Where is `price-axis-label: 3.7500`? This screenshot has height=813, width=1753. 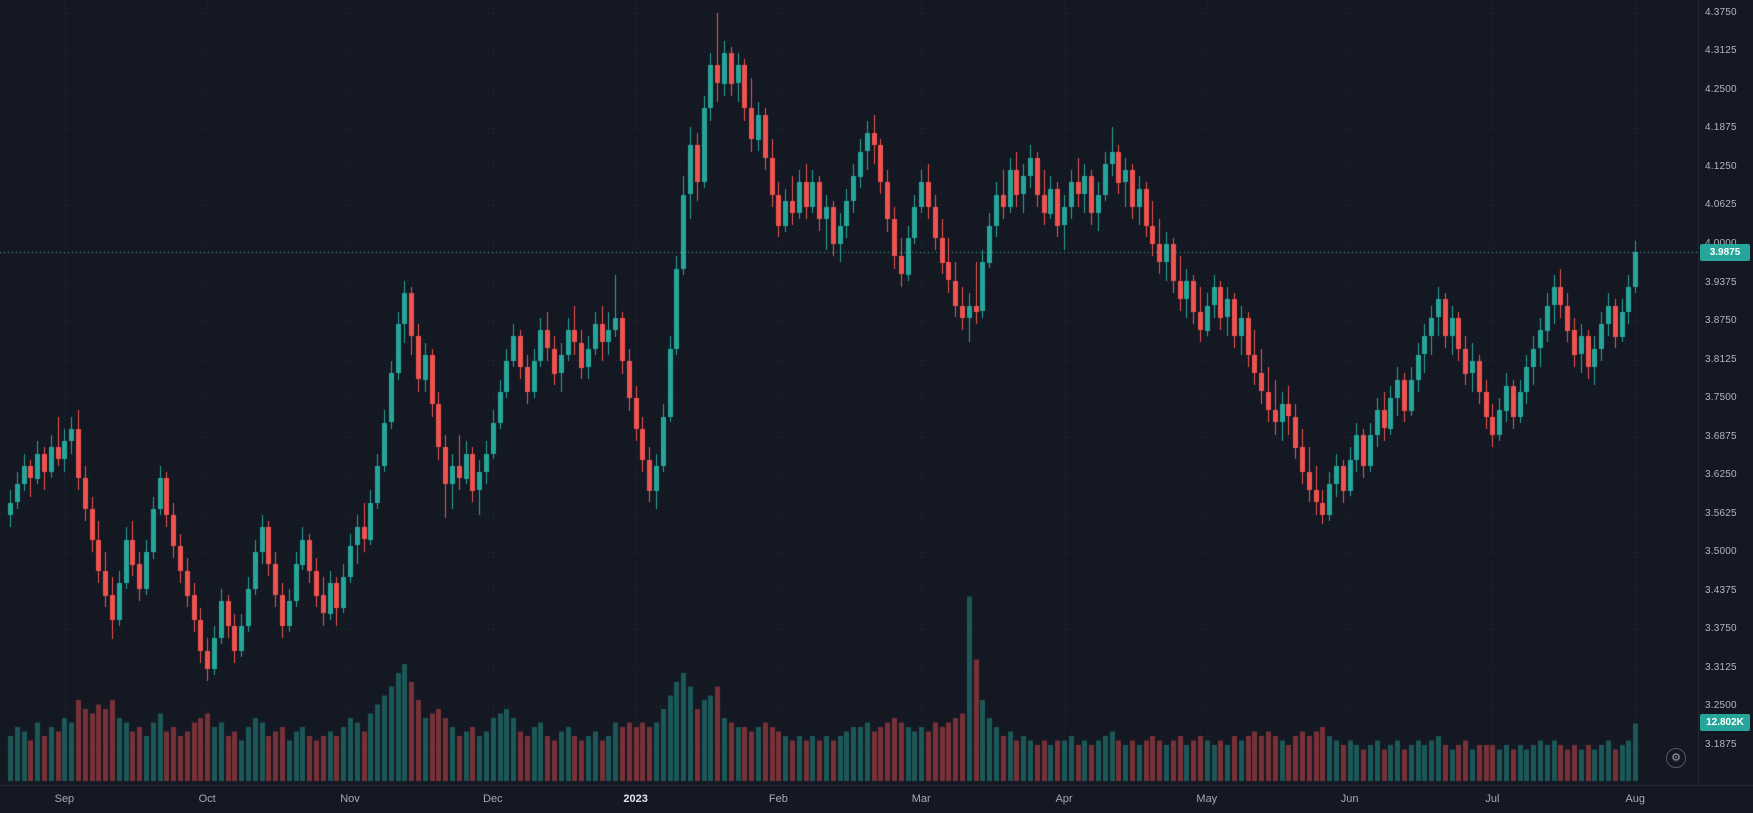
price-axis-label: 3.7500 is located at coordinates (1721, 398).